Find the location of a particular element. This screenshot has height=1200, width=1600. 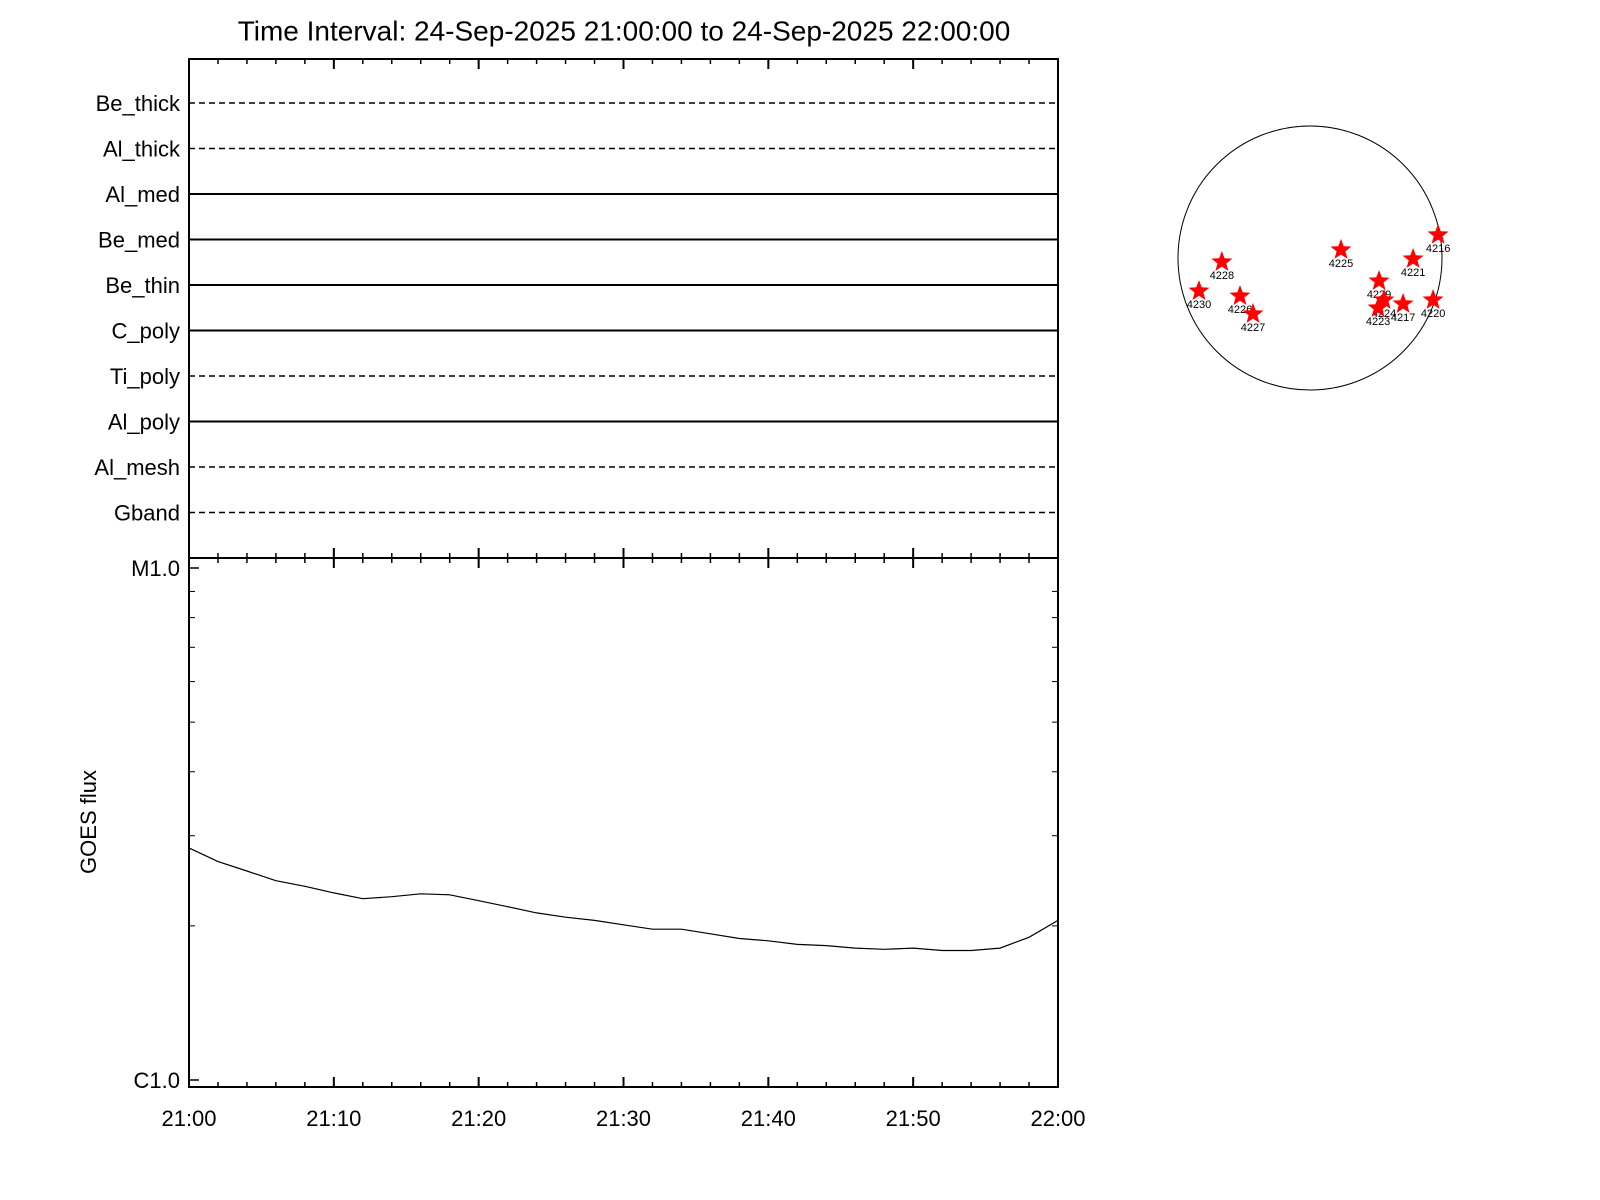

x-tick-label: 22:00 is located at coordinates (1057, 1118).